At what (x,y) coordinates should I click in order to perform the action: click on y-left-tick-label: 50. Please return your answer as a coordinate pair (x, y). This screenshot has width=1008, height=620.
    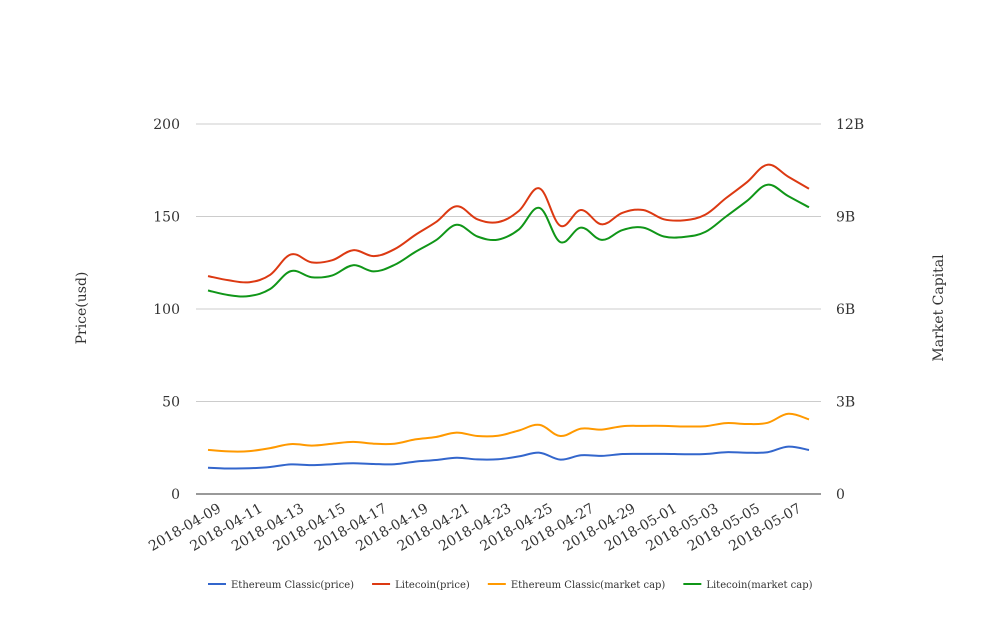
    Looking at the image, I should click on (171, 403).